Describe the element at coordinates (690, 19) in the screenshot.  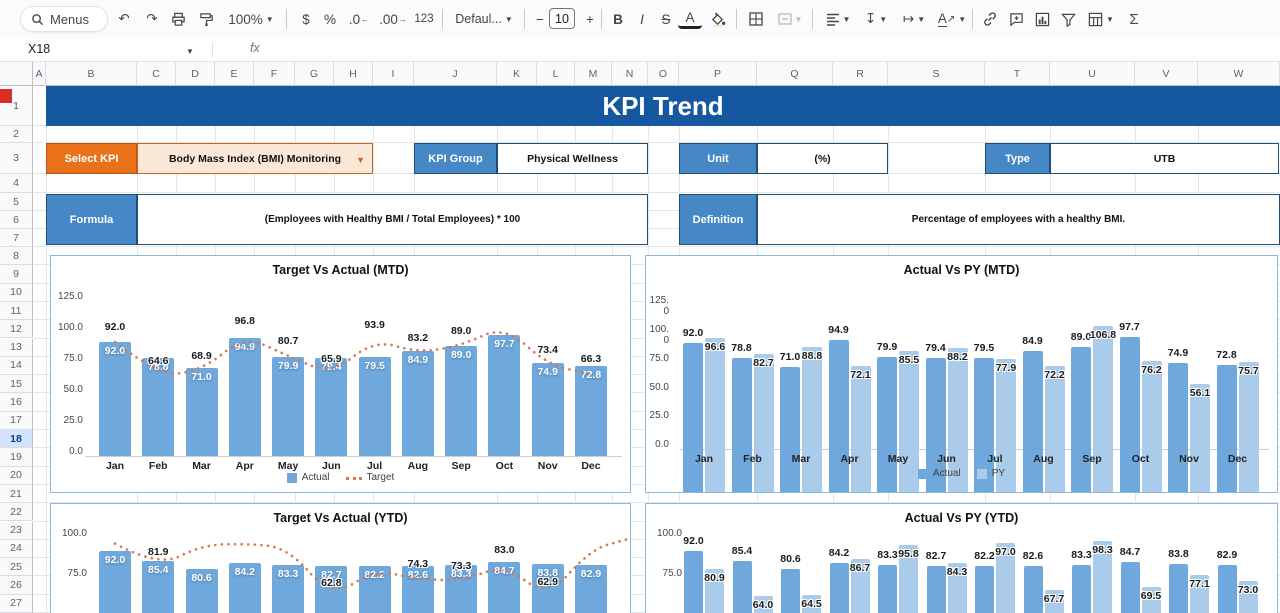
I see `text-color-button: A` at that location.